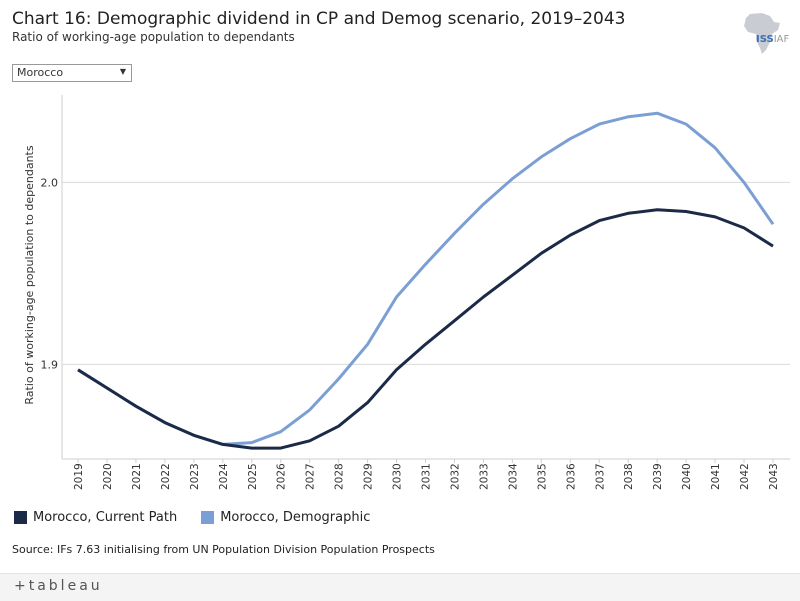 The height and width of the screenshot is (601, 800). Describe the element at coordinates (658, 476) in the screenshot. I see `x-tick-label: 2039` at that location.